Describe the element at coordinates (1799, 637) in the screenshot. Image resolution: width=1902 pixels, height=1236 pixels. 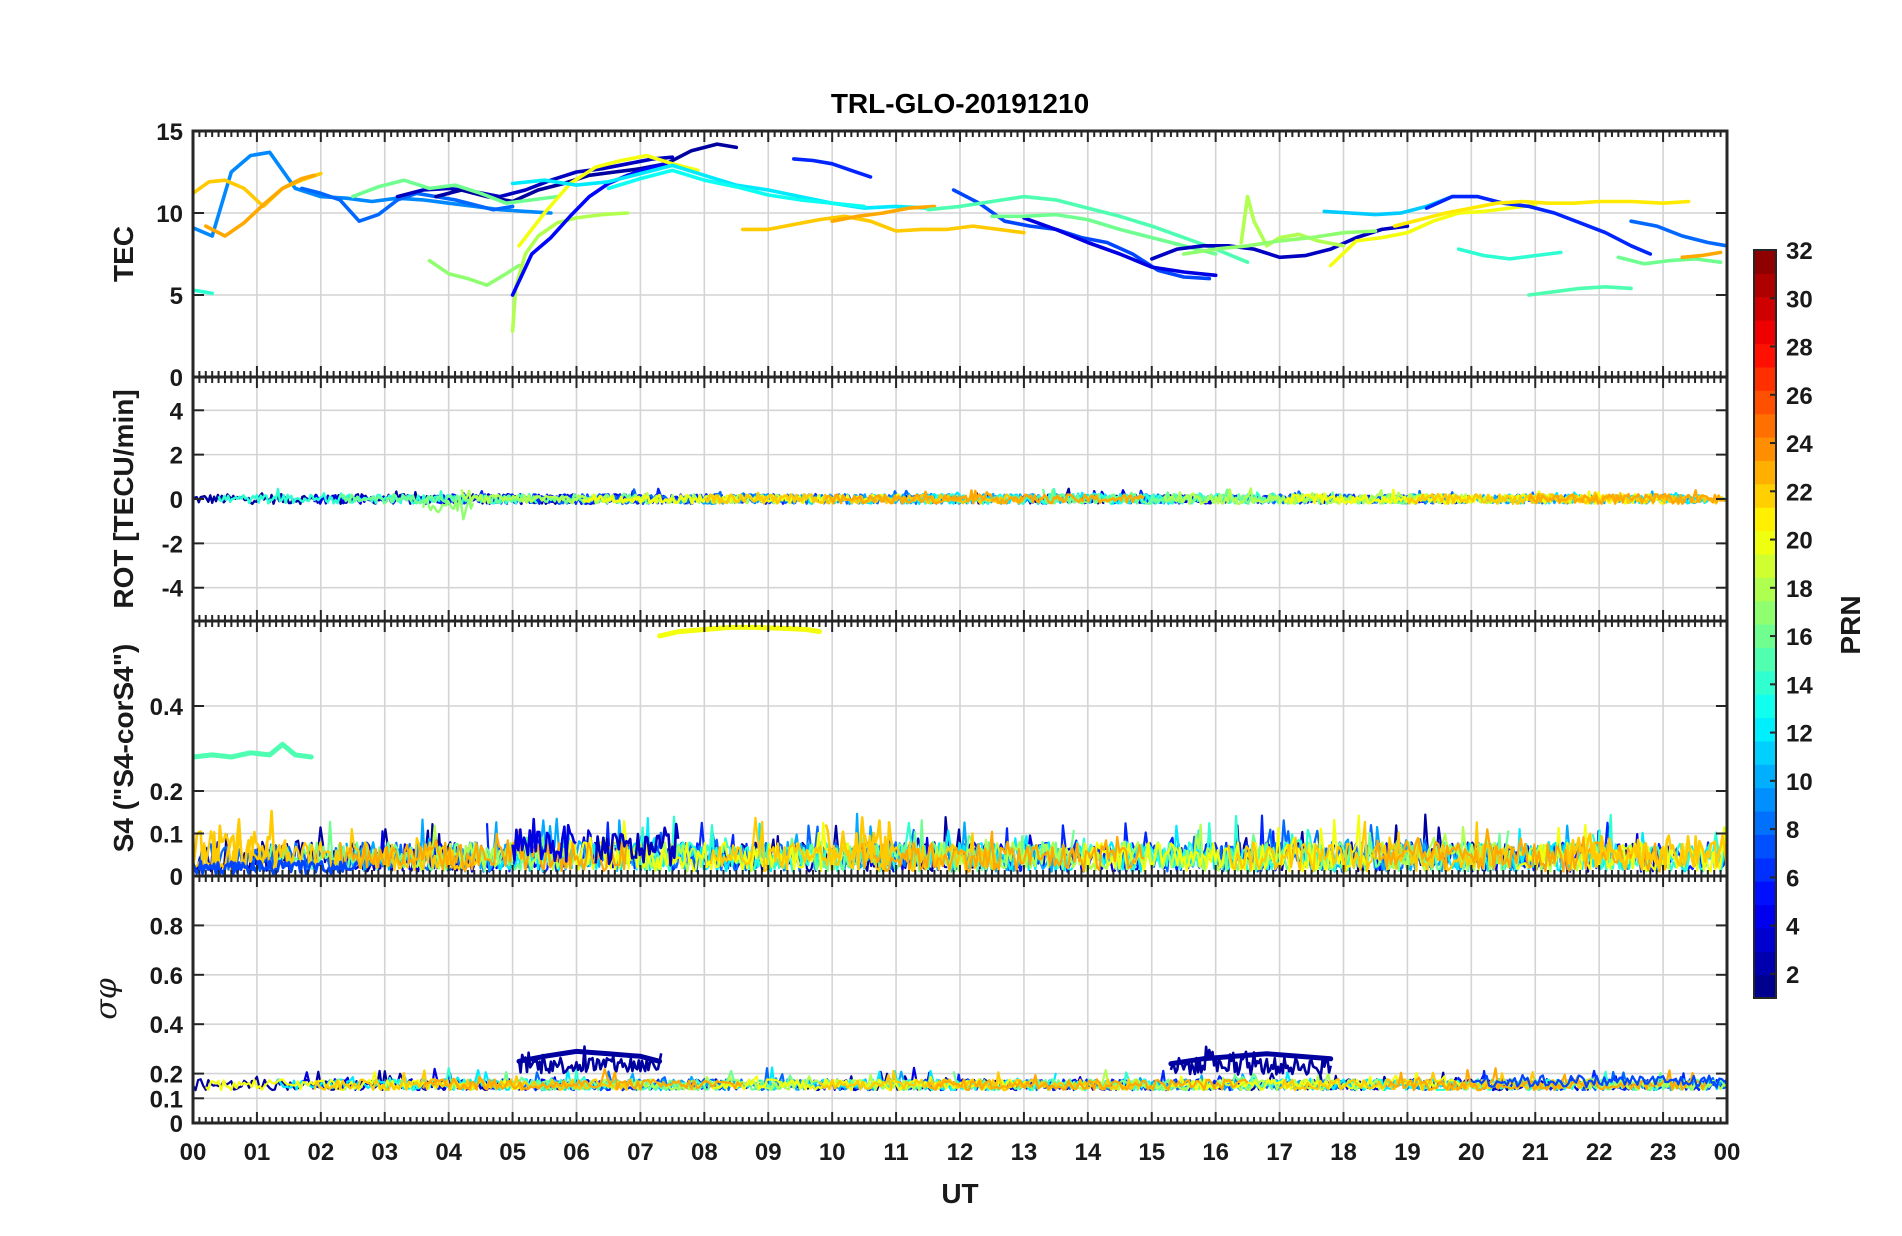
I see `colorbar-tick-label: 16` at that location.